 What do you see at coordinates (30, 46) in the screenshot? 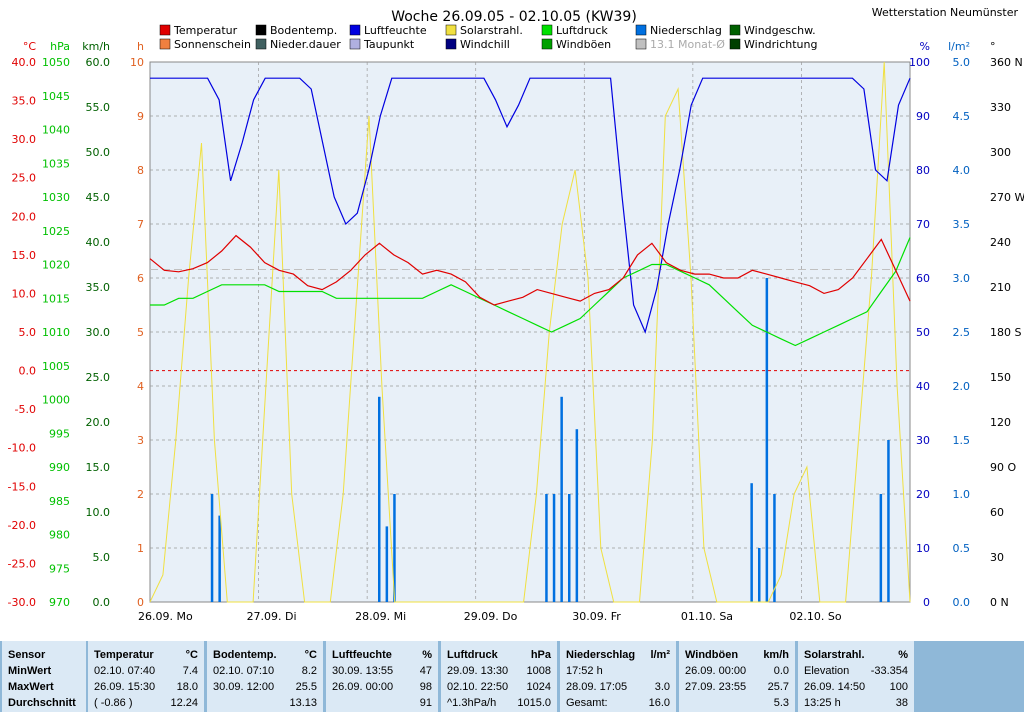
I see `left-axis-unit-0: °C` at bounding box center [30, 46].